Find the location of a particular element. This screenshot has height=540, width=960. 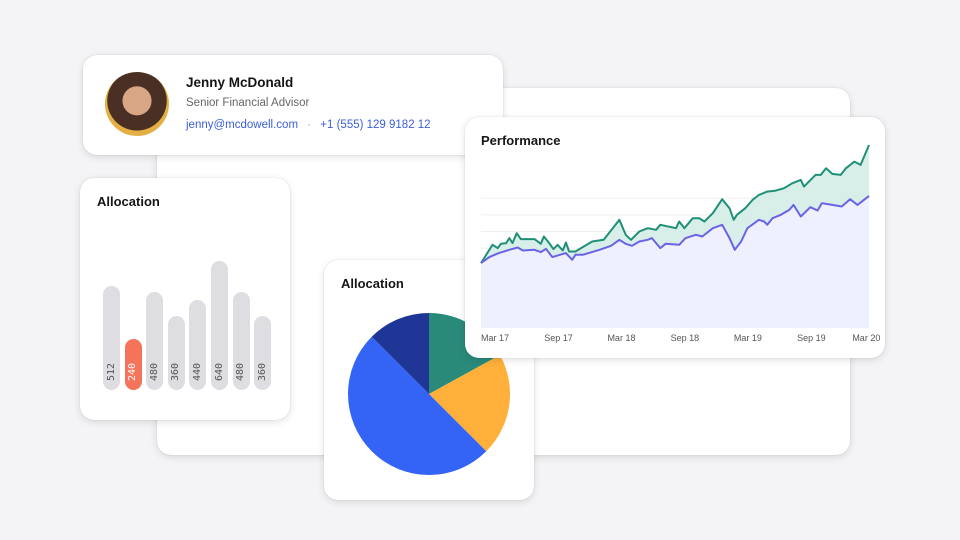

bar-value-label: 512 is located at coordinates (111, 372).